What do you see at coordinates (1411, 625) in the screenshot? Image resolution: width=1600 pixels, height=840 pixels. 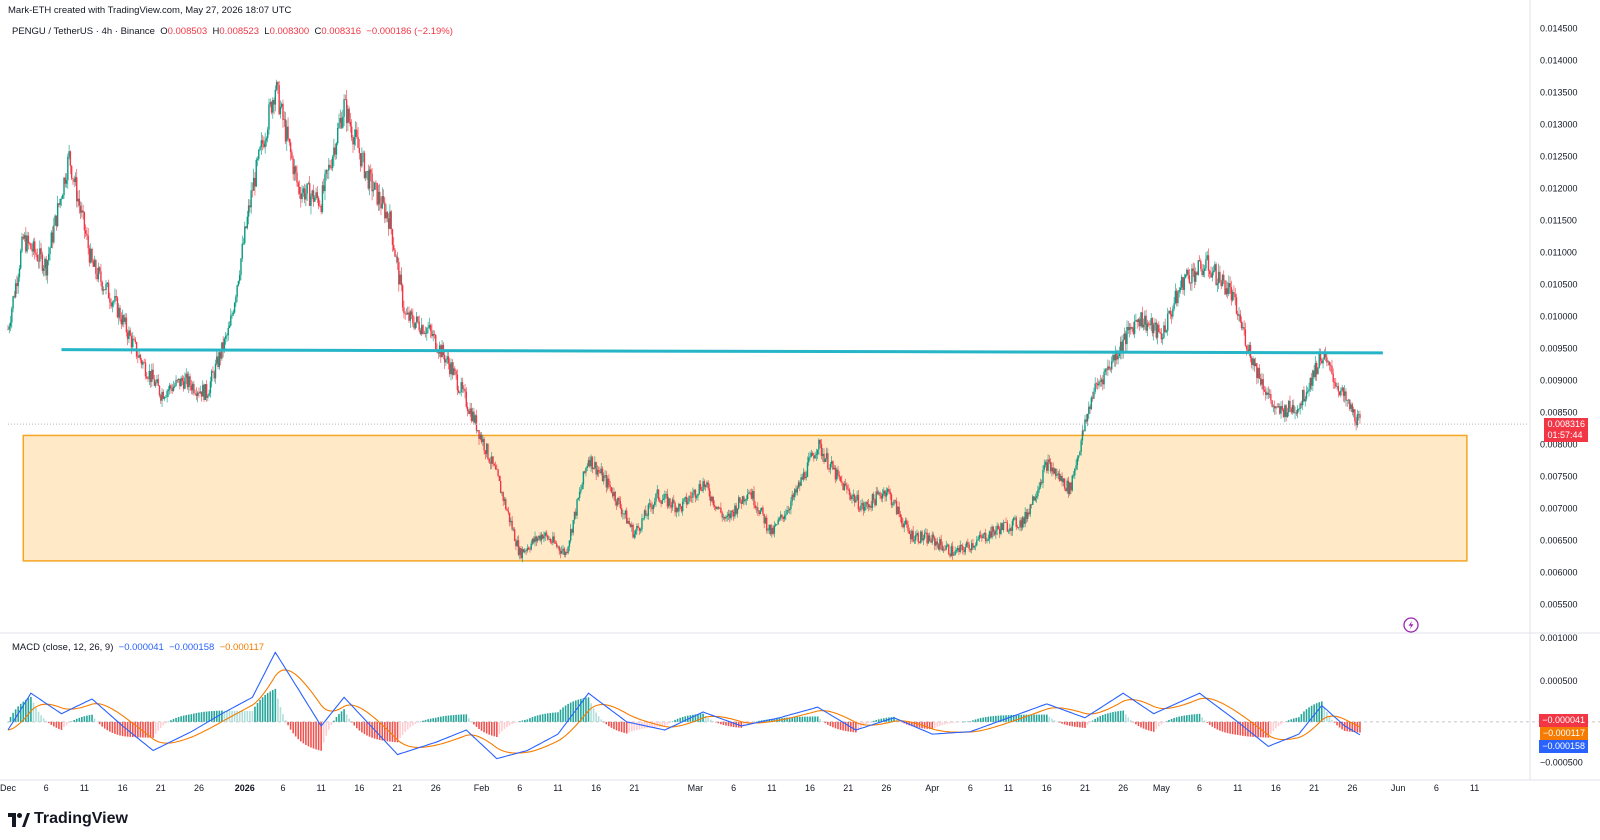 I see `lightning-icon` at bounding box center [1411, 625].